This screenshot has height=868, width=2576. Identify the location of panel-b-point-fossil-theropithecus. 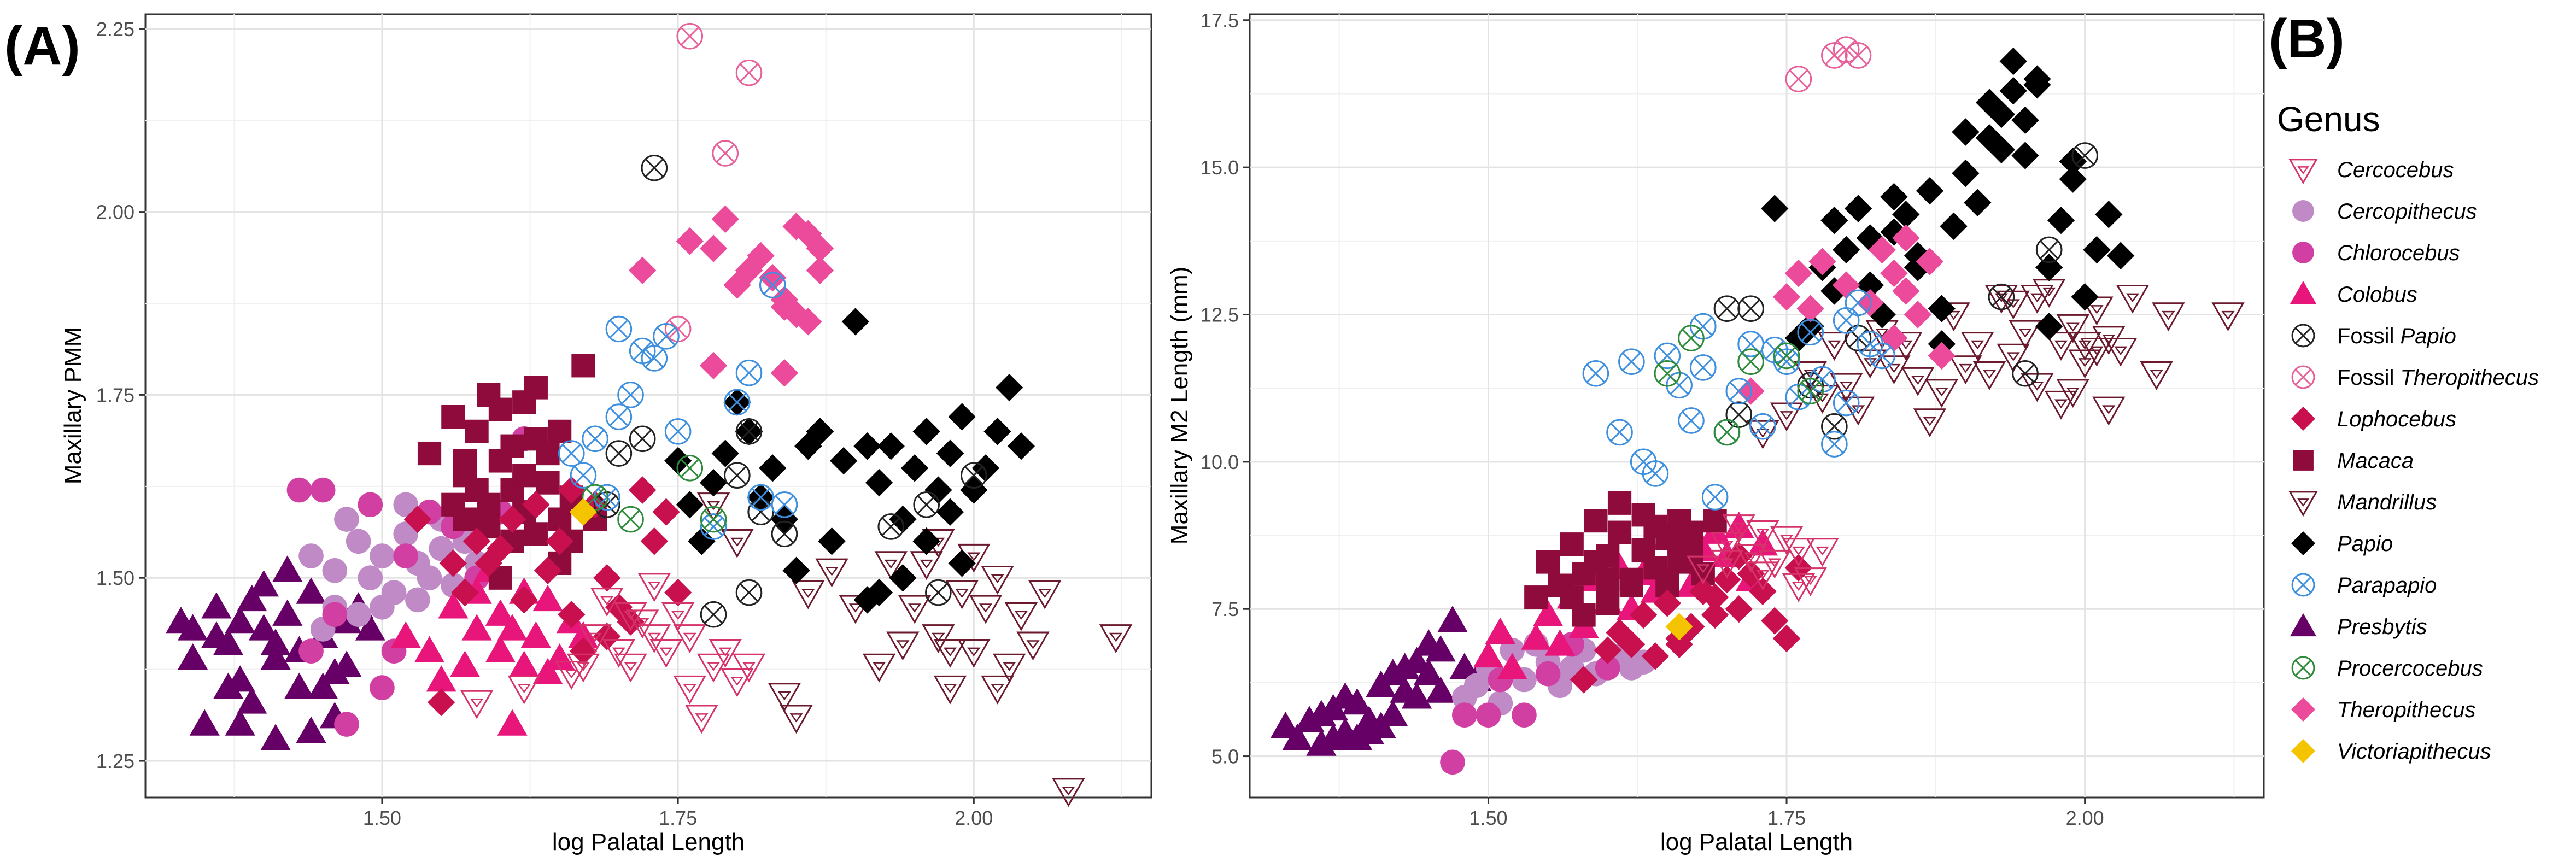
(1799, 79).